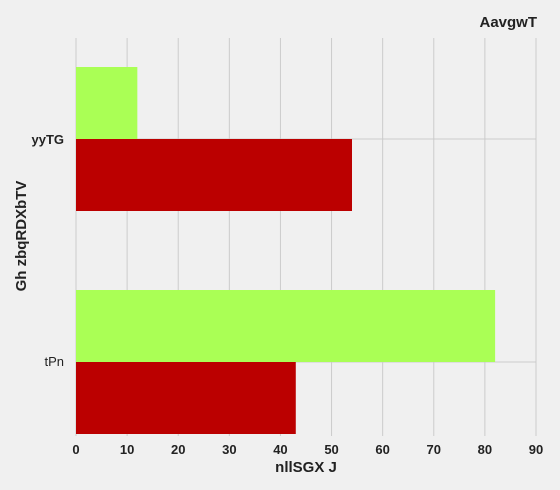 The height and width of the screenshot is (490, 560). I want to click on x-axis-title: nllSGX J, so click(306, 467).